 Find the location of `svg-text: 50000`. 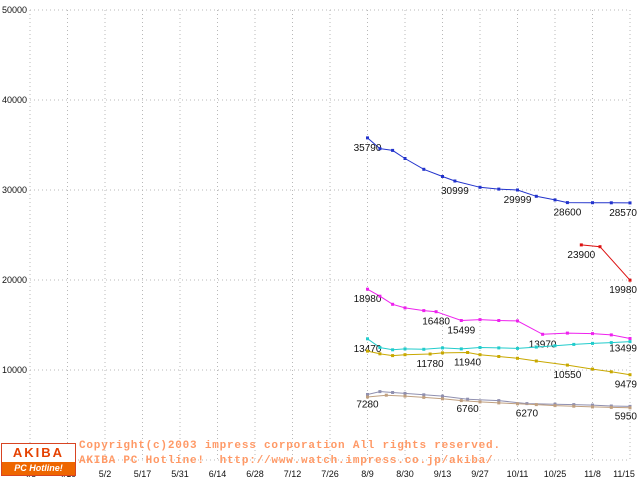

svg-text: 50000 is located at coordinates (14, 10).